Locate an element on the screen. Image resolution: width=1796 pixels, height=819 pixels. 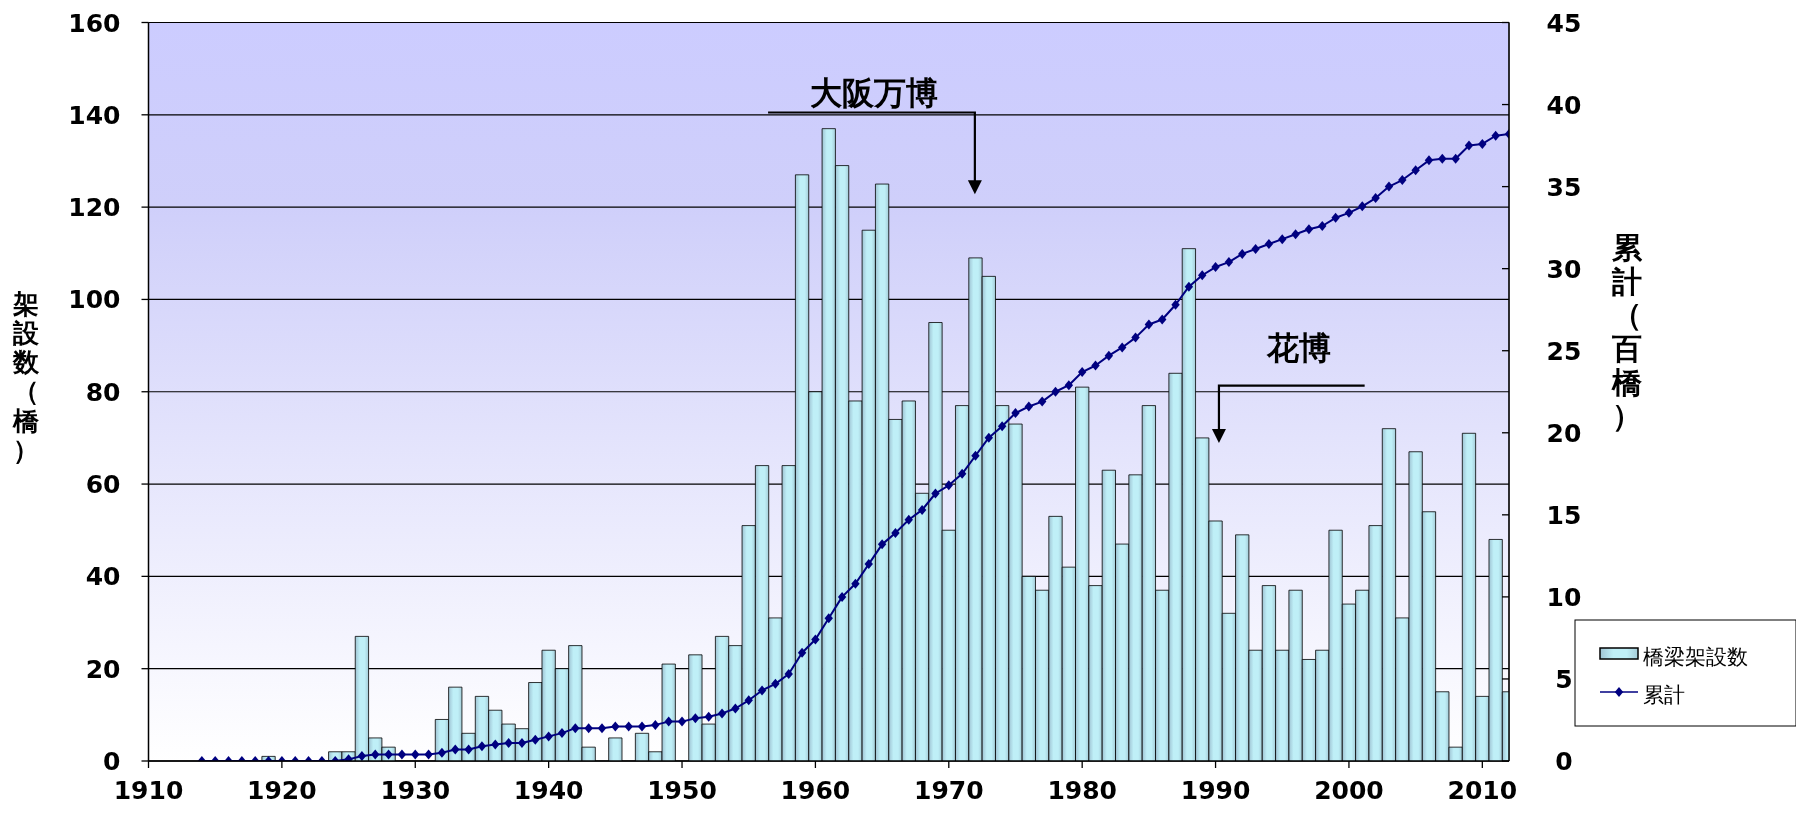
y2-axis-title: 累計（百橋） is located at coordinates (1627, 332).